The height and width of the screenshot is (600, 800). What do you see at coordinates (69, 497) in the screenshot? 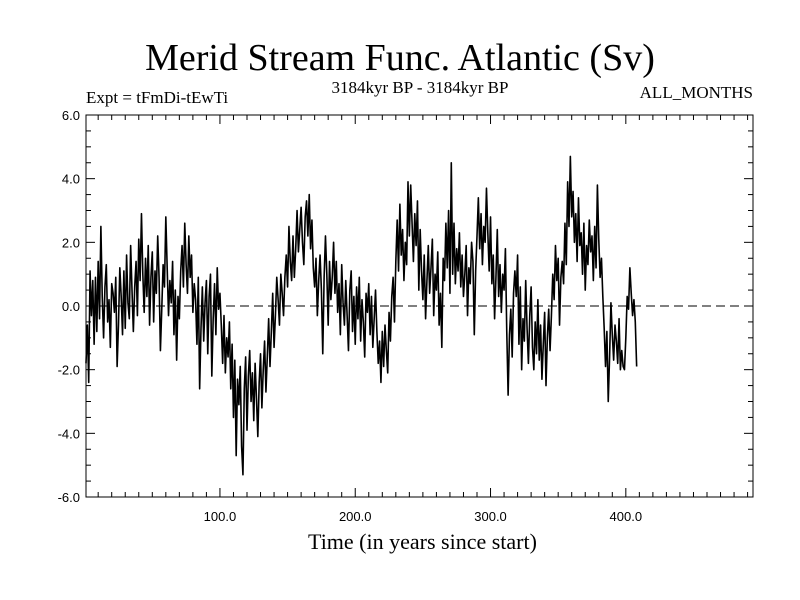
I see `y-tick-label: -6.0` at bounding box center [69, 497].